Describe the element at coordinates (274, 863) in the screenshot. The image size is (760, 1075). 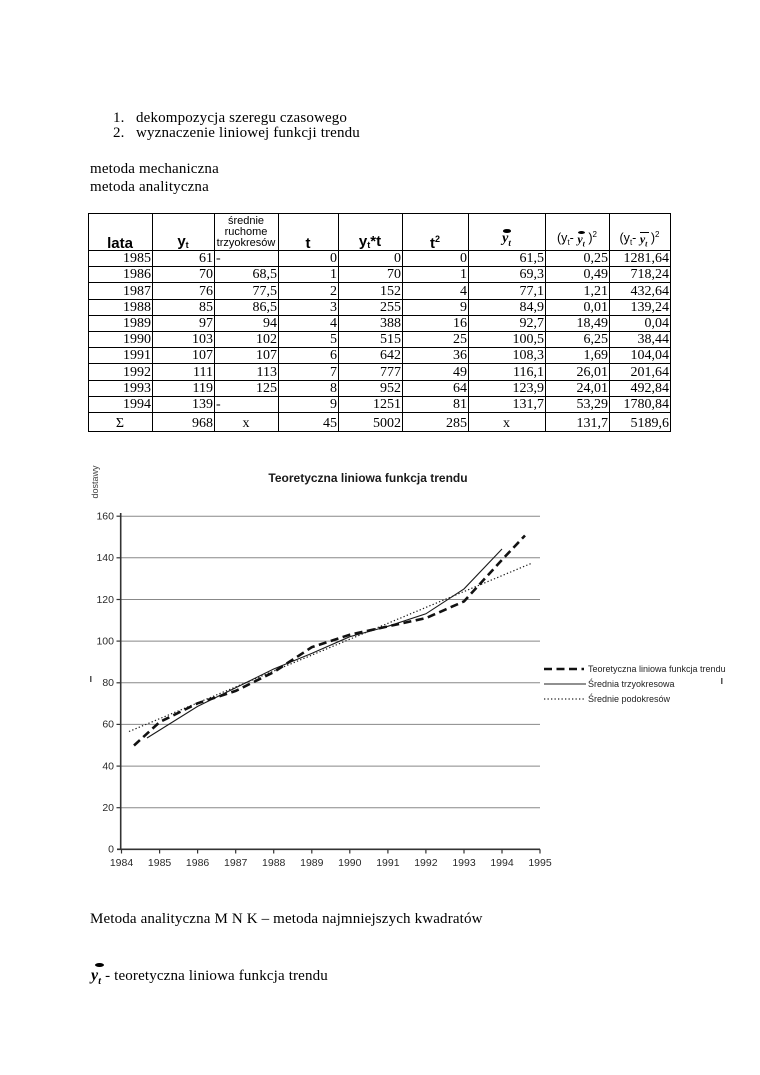
I see `svg-text: 1988` at that location.